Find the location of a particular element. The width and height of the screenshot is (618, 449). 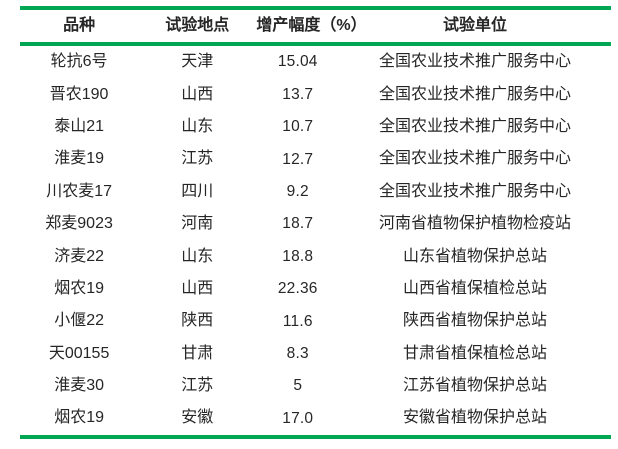

column-header-variety: 品种 is located at coordinates (79, 25).